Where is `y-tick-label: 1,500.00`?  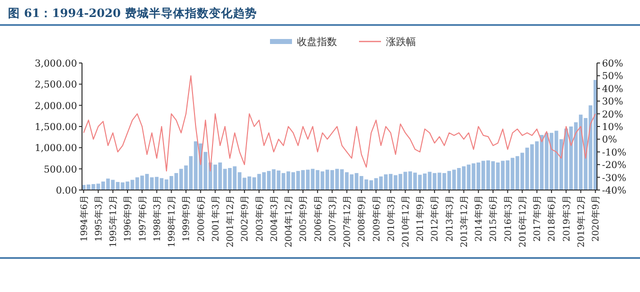 y-tick-label: 1,500.00 is located at coordinates (55, 127).